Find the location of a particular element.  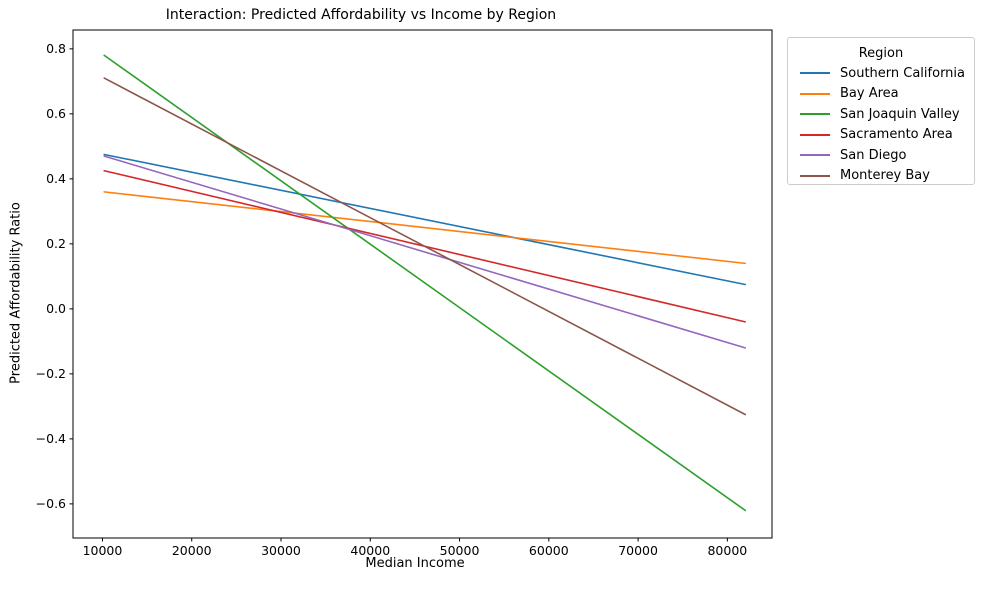

x-tick-label: 40000 is located at coordinates (370, 550).